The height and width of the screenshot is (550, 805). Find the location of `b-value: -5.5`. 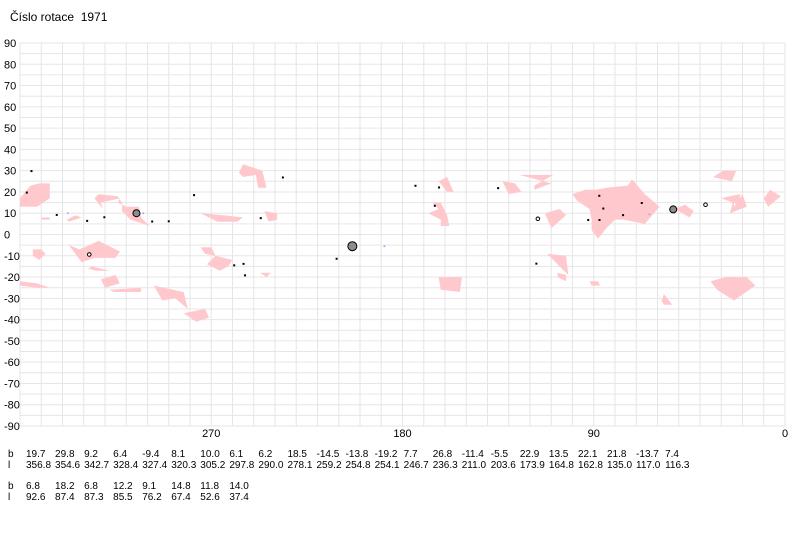

b-value: -5.5 is located at coordinates (499, 454).